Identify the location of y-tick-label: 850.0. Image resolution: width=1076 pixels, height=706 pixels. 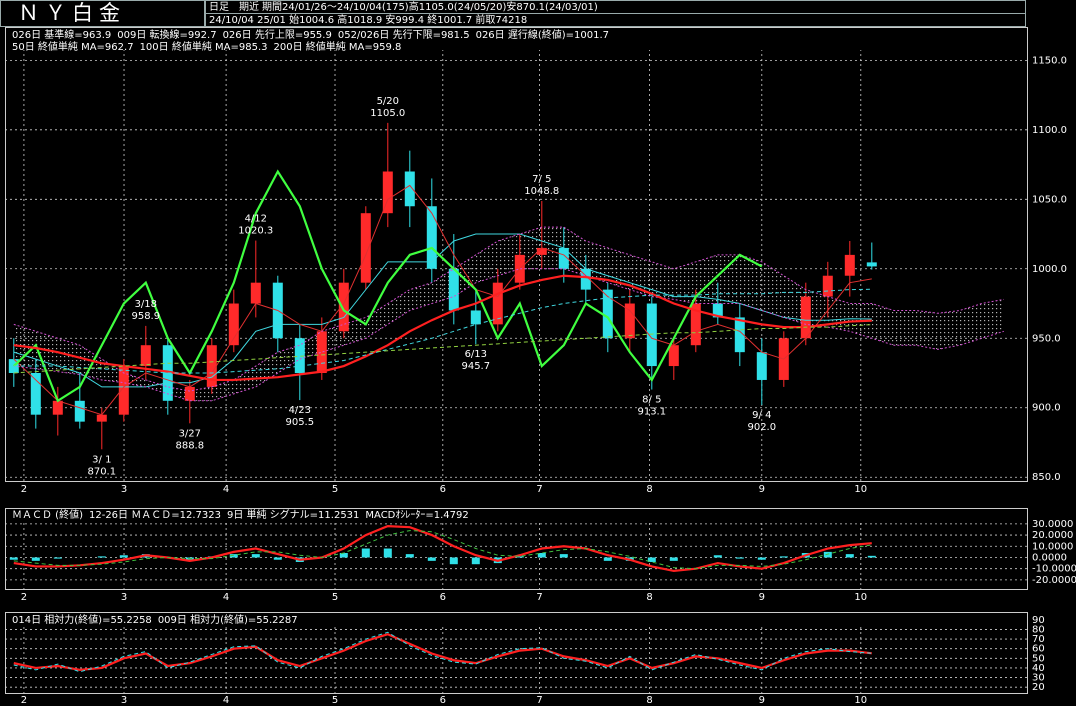
(1046, 477).